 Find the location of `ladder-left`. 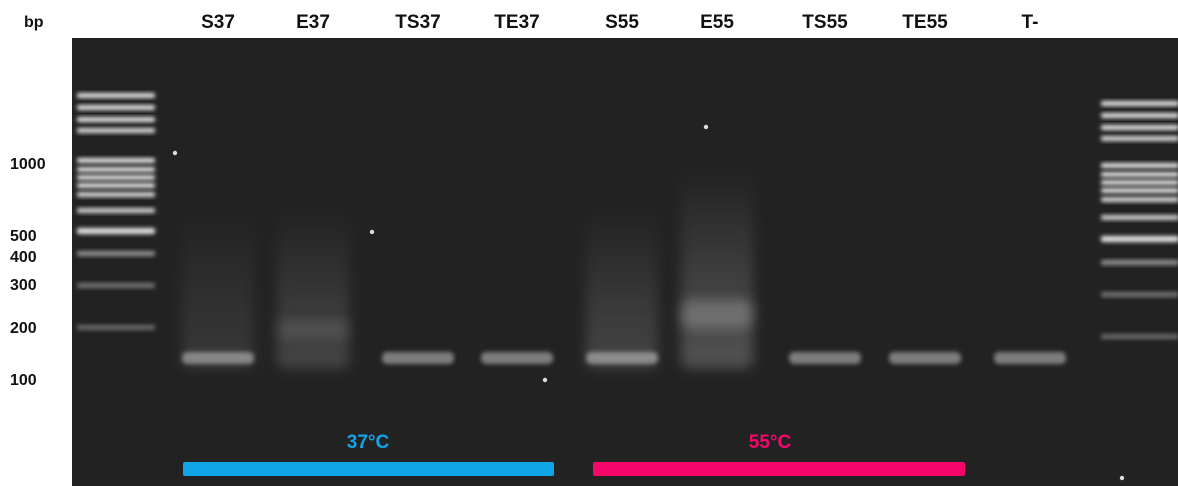

ladder-left is located at coordinates (116, 211).